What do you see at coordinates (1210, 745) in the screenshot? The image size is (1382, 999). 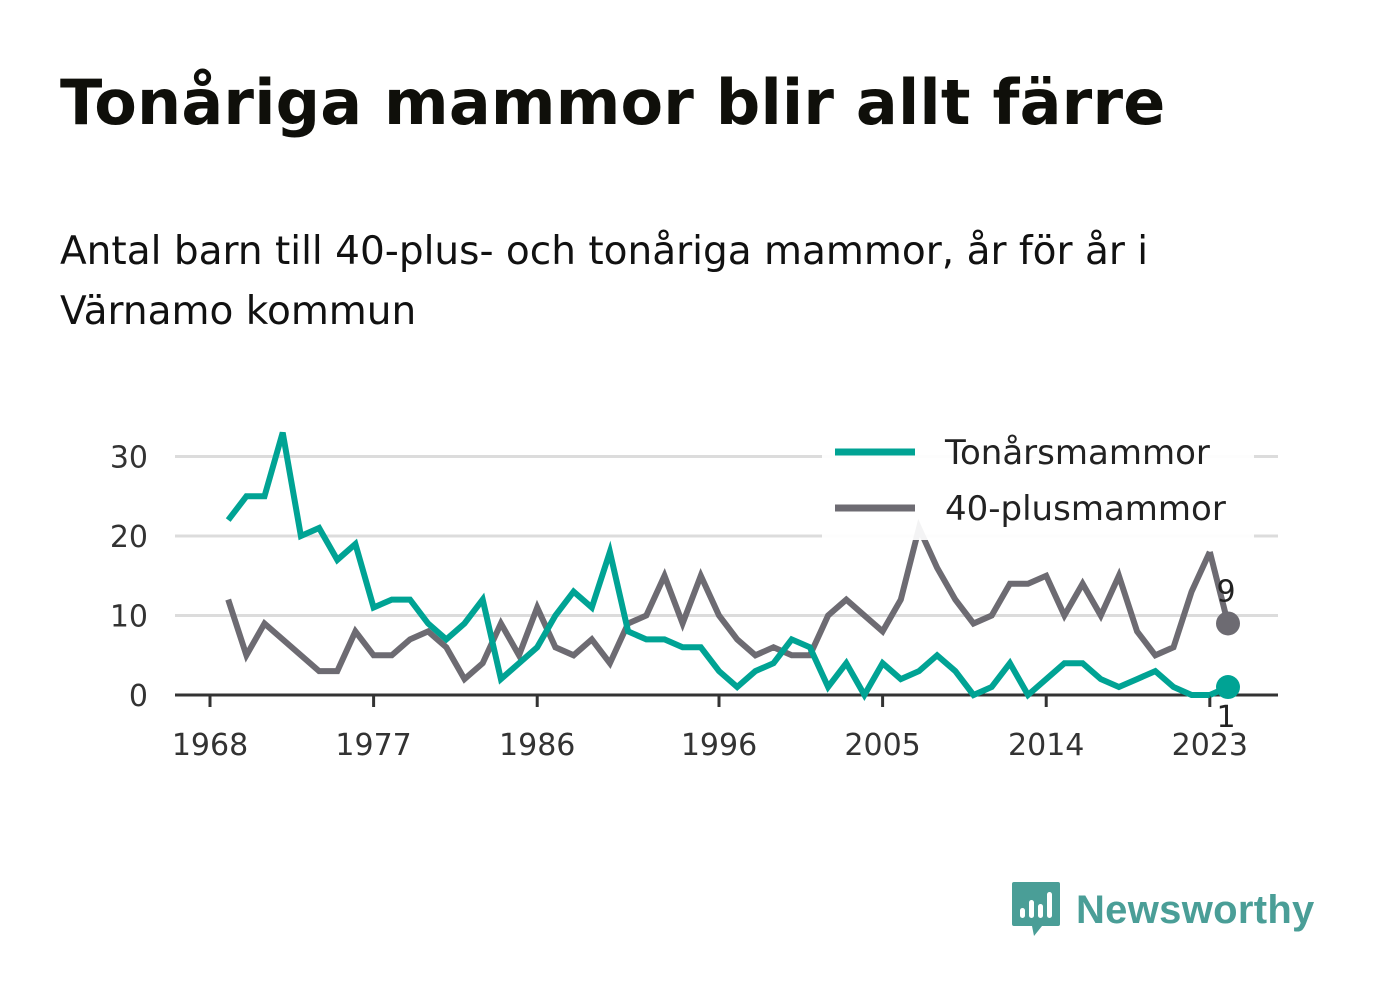 I see `x-tick-label-2023: 2023` at bounding box center [1210, 745].